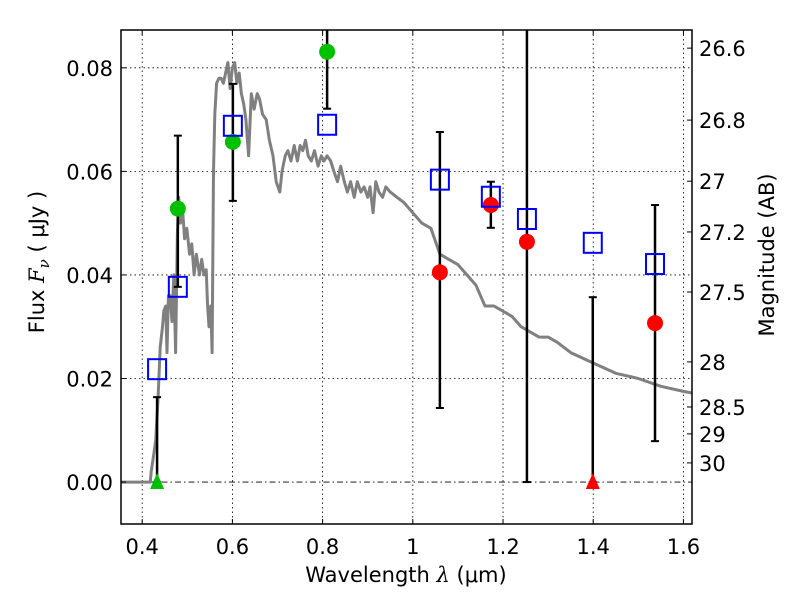 The image size is (800, 604). I want to click on y-axis: 0.00 0.02 0.04 0.06 0.08, so click(96, 276).